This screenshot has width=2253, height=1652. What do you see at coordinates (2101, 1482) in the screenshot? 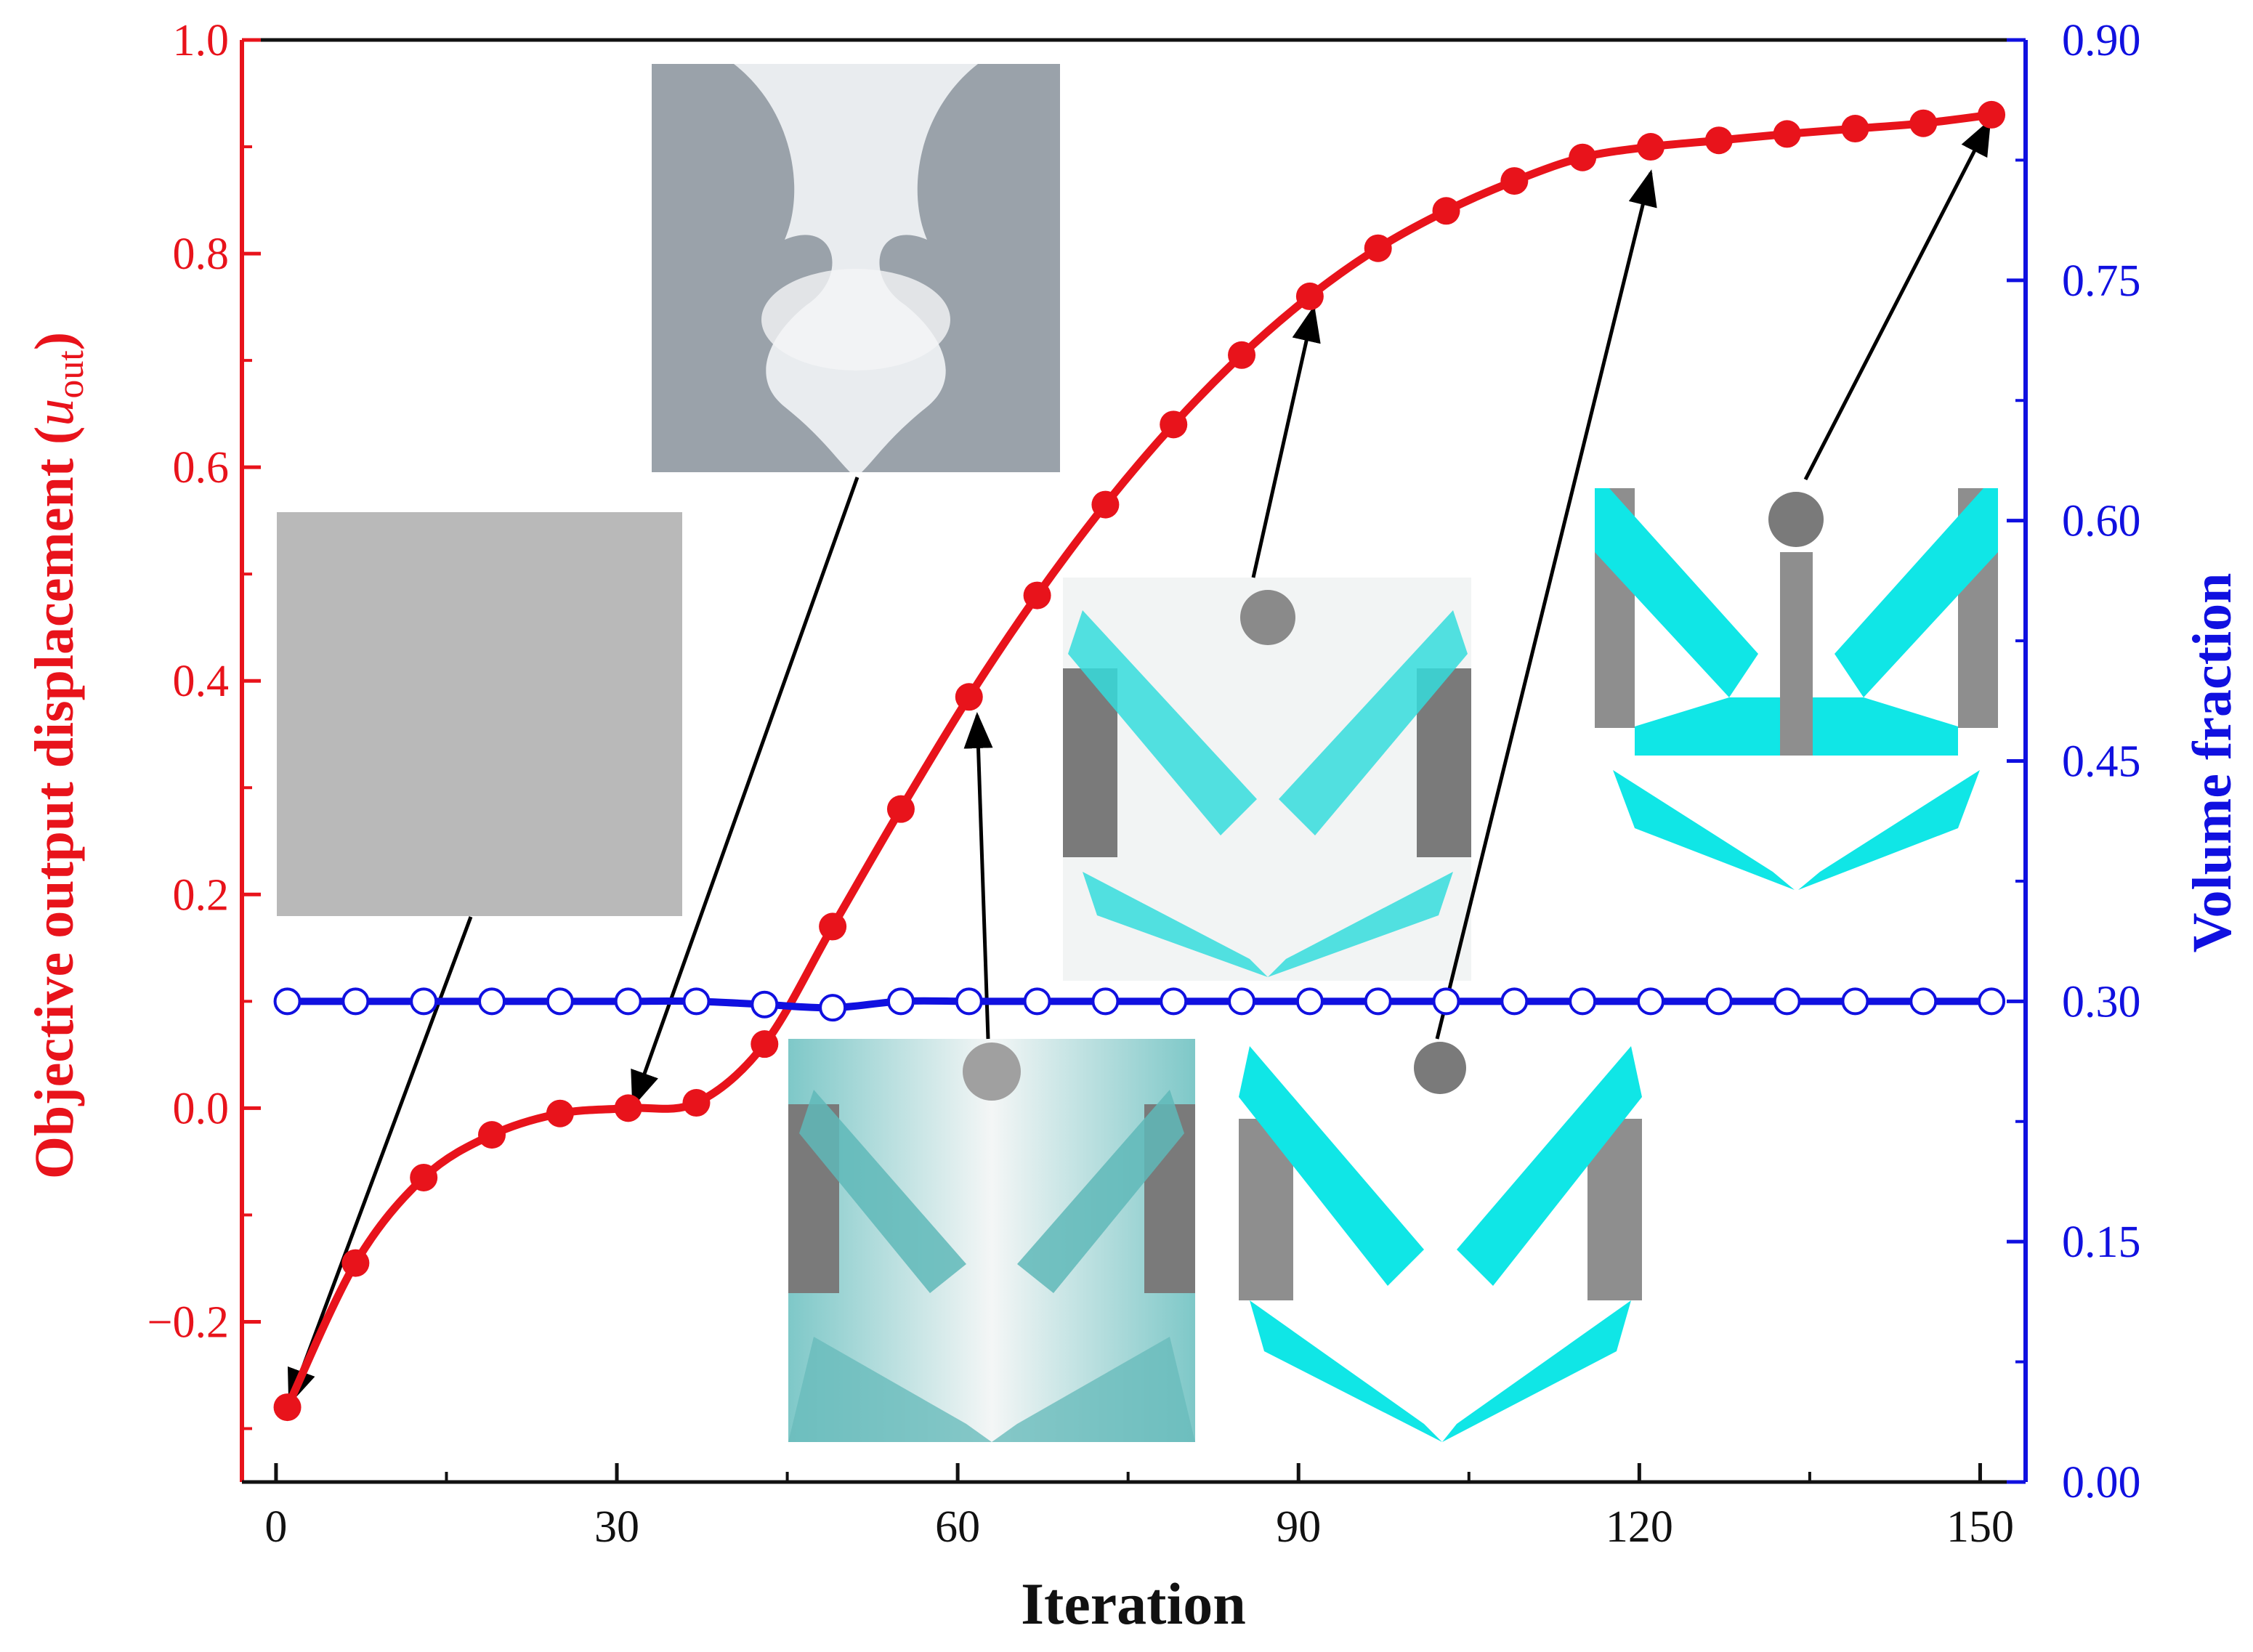
I see `right-tick-label: 0.00` at bounding box center [2101, 1482].